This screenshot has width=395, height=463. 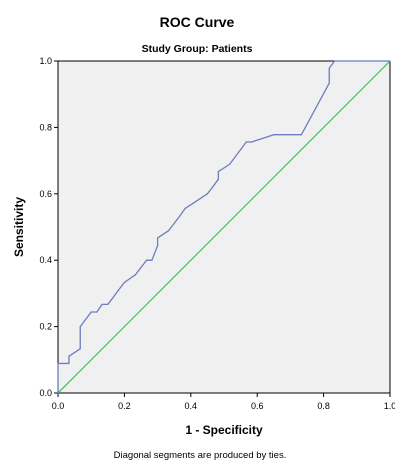 What do you see at coordinates (224, 430) in the screenshot?
I see `x-axis-label: 1 - Specificity` at bounding box center [224, 430].